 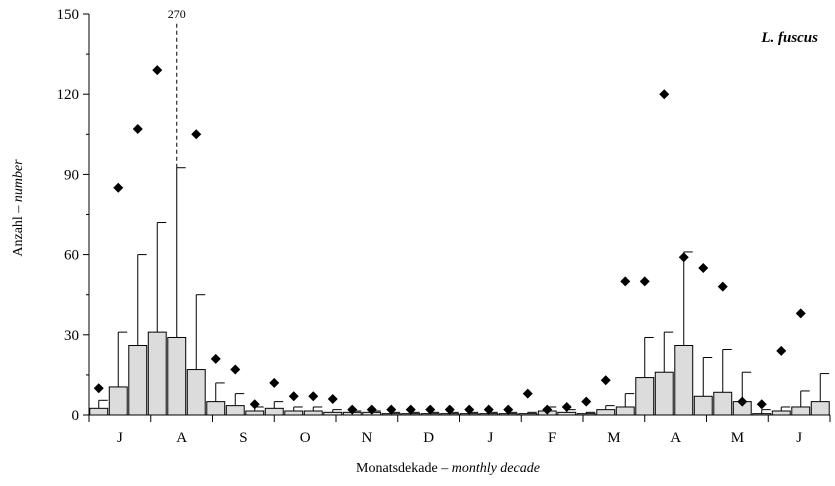 What do you see at coordinates (496, 468) in the screenshot?
I see `x-axis-title-en: monthly decade` at bounding box center [496, 468].